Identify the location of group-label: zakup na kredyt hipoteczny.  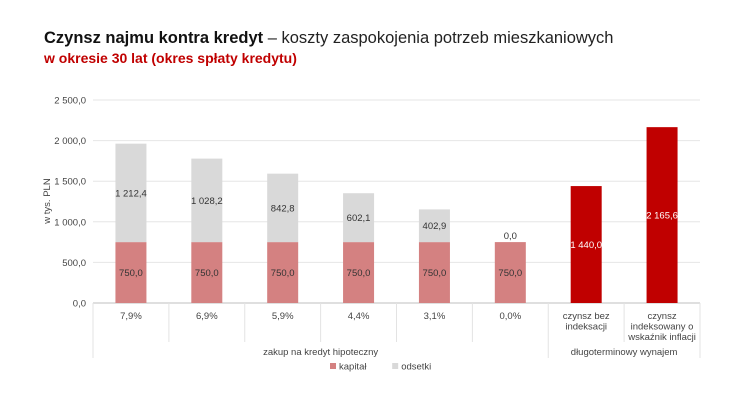
(320, 352).